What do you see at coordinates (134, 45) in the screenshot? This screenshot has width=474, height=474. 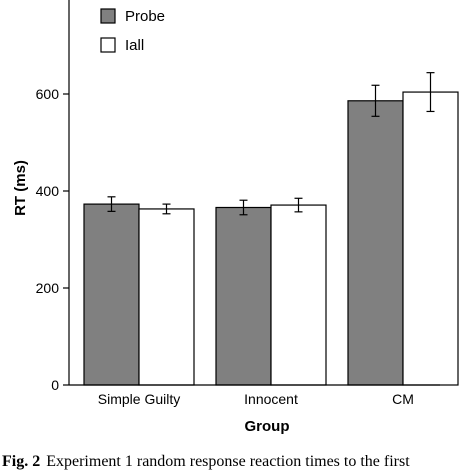 I see `legend-label: Iall` at bounding box center [134, 45].